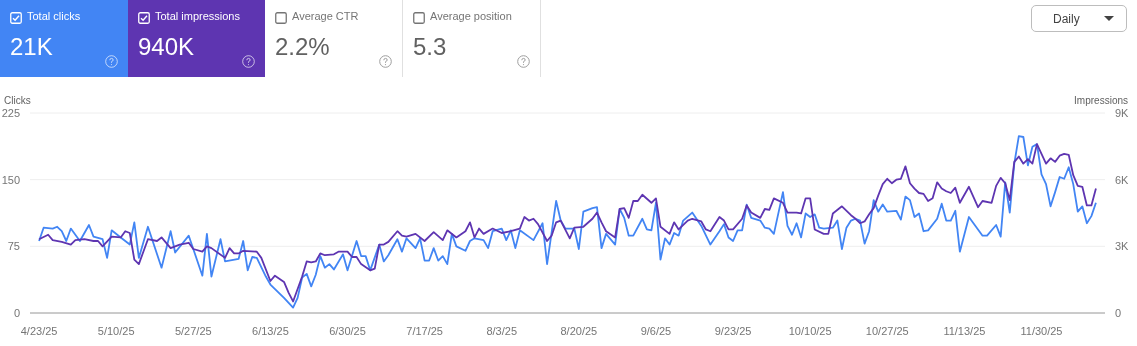 Image resolution: width=1137 pixels, height=346 pixels. Describe the element at coordinates (166, 47) in the screenshot. I see `text: 940K` at that location.